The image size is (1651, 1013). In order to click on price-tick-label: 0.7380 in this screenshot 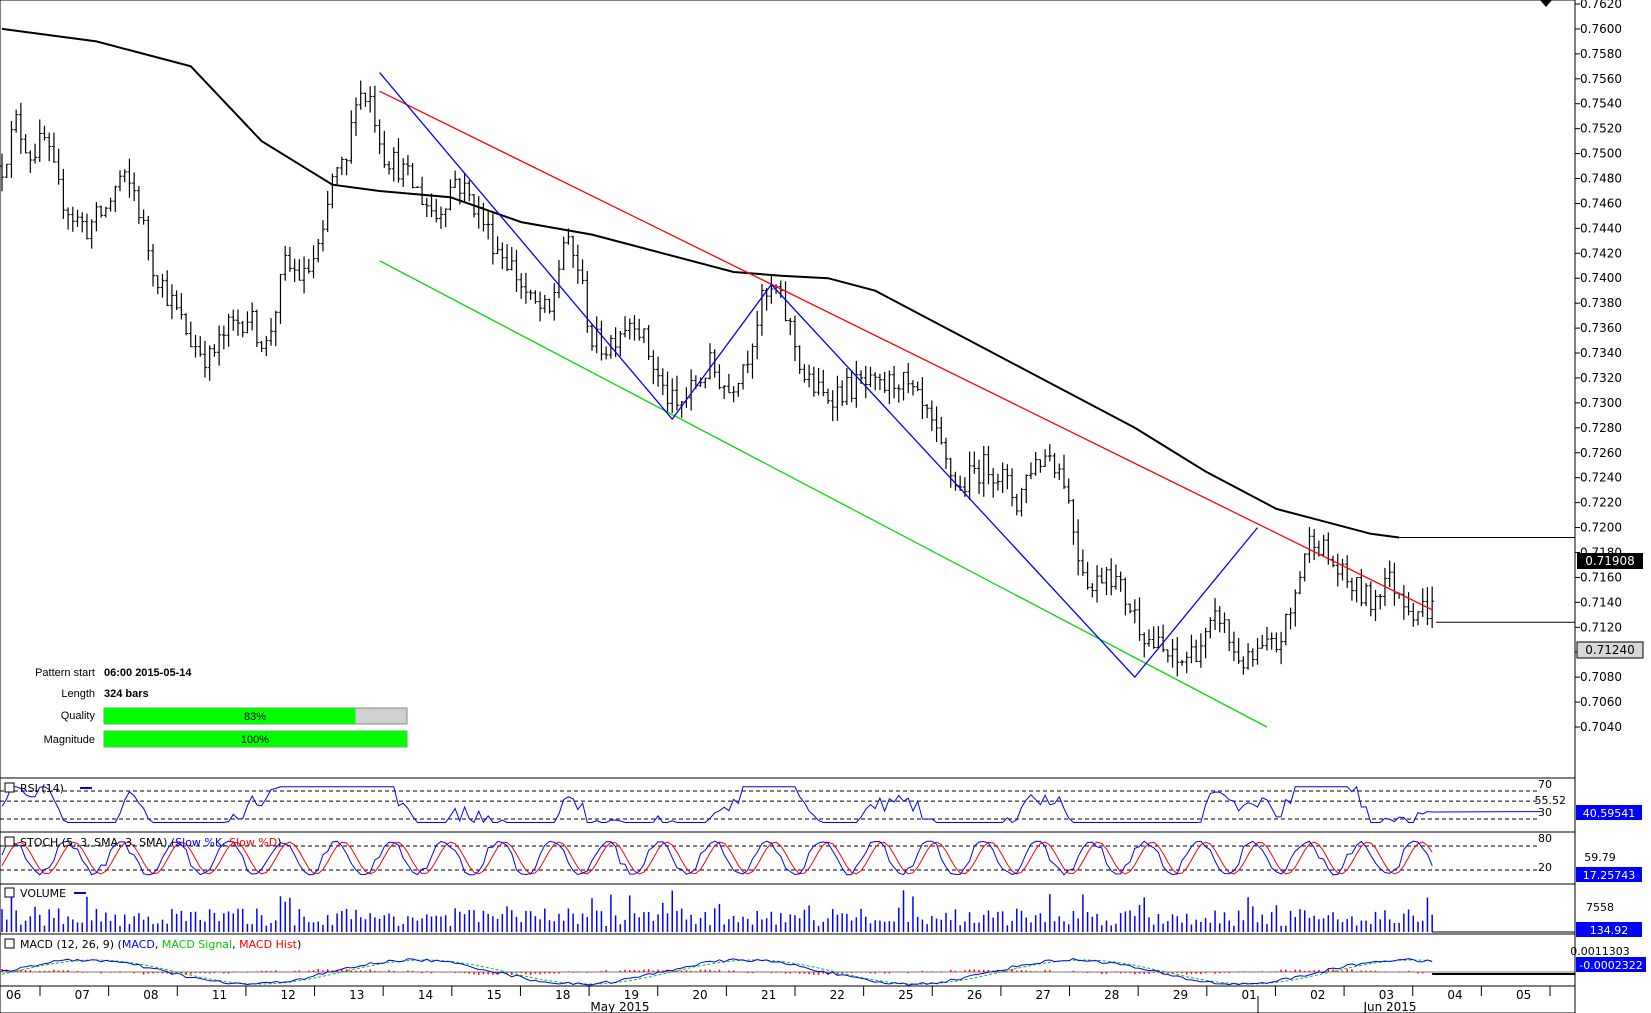, I will do `click(1601, 303)`.